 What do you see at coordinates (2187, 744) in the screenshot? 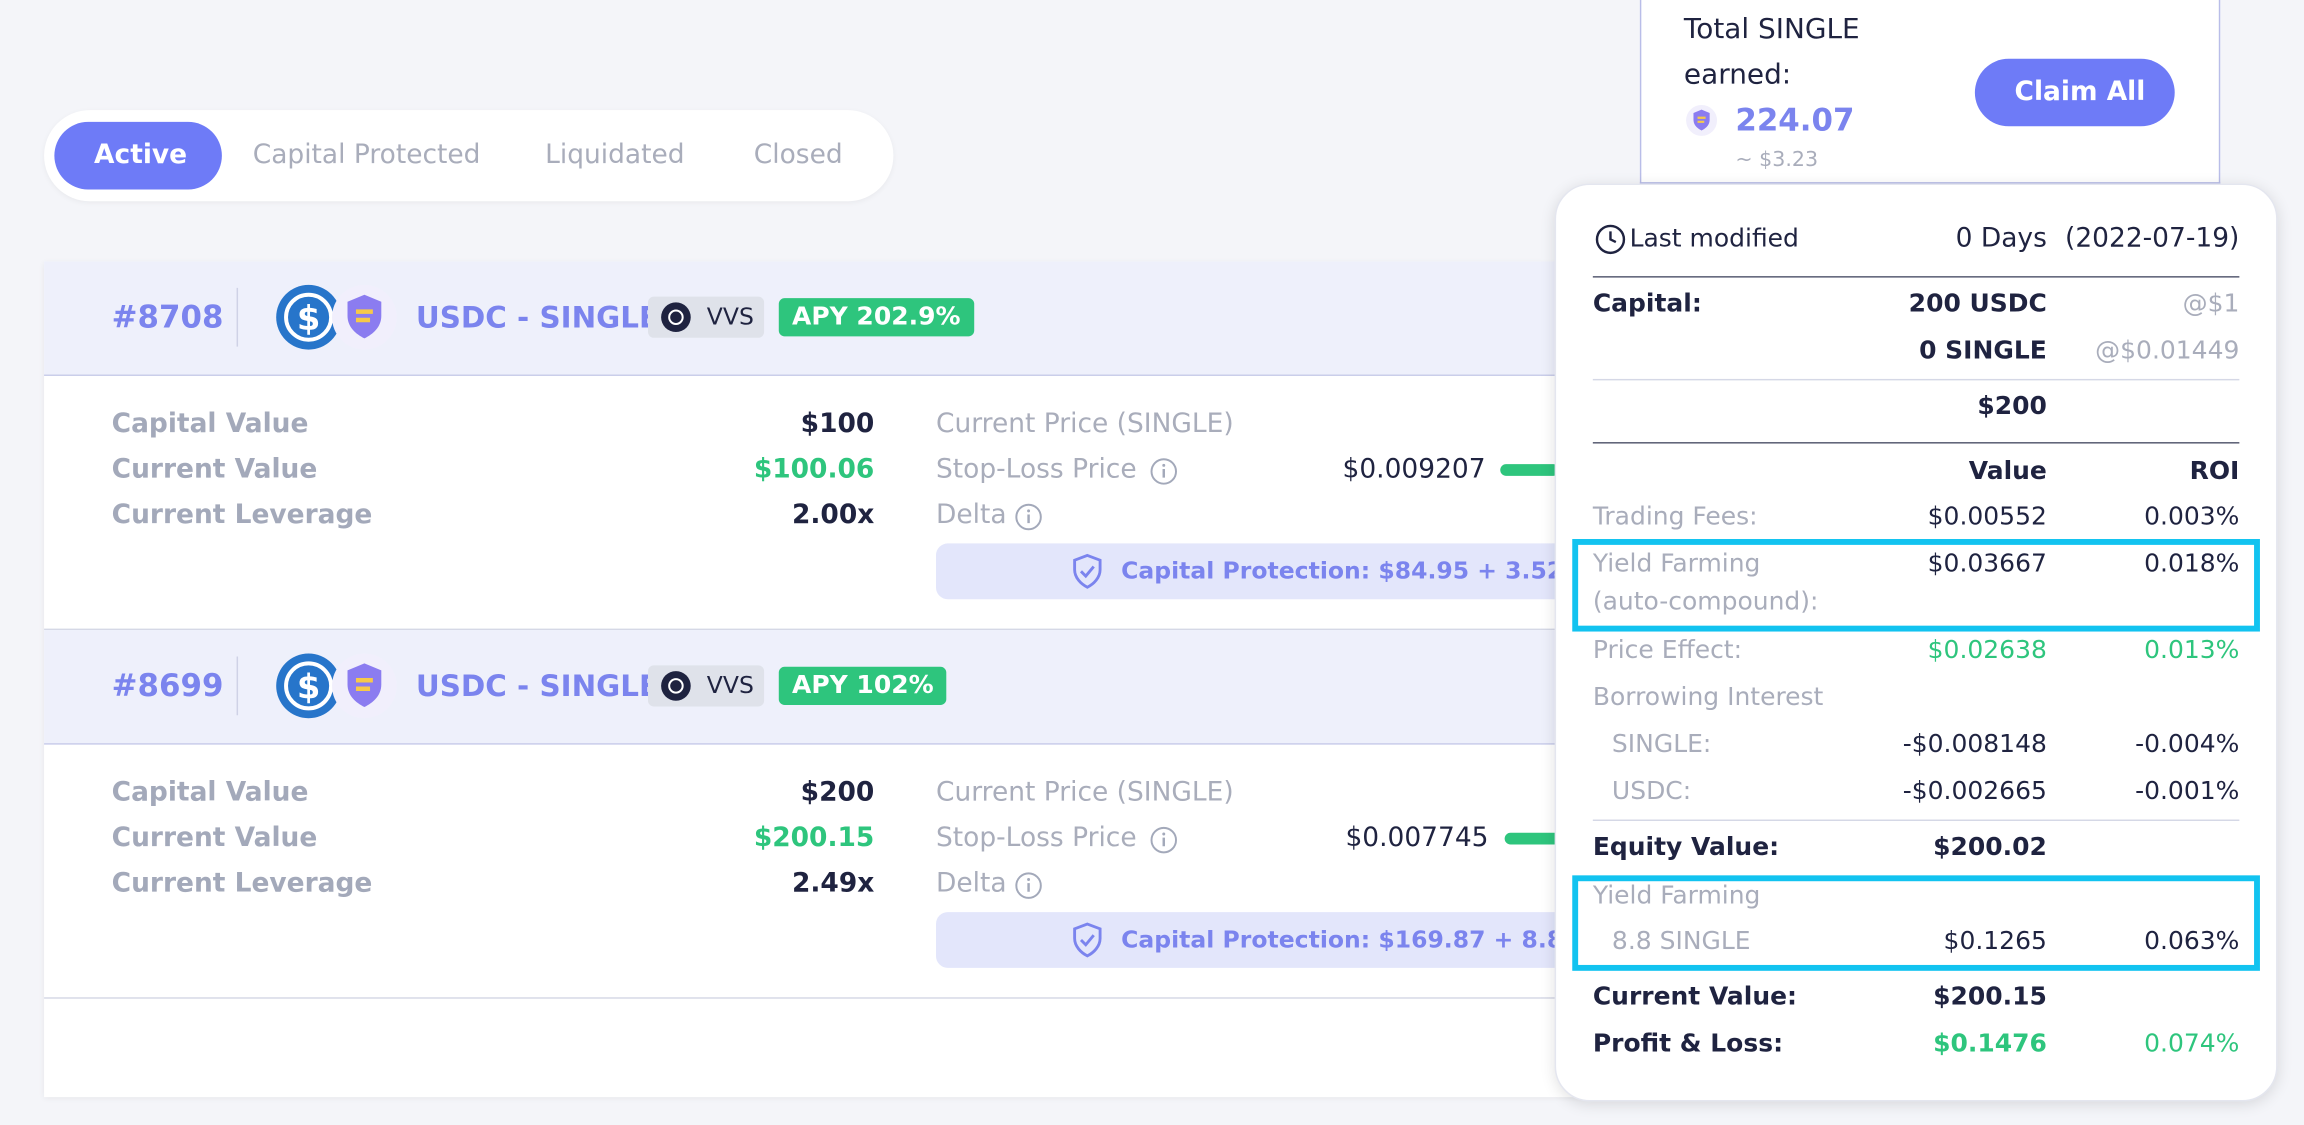
I see `row-roi: -0.004%` at bounding box center [2187, 744].